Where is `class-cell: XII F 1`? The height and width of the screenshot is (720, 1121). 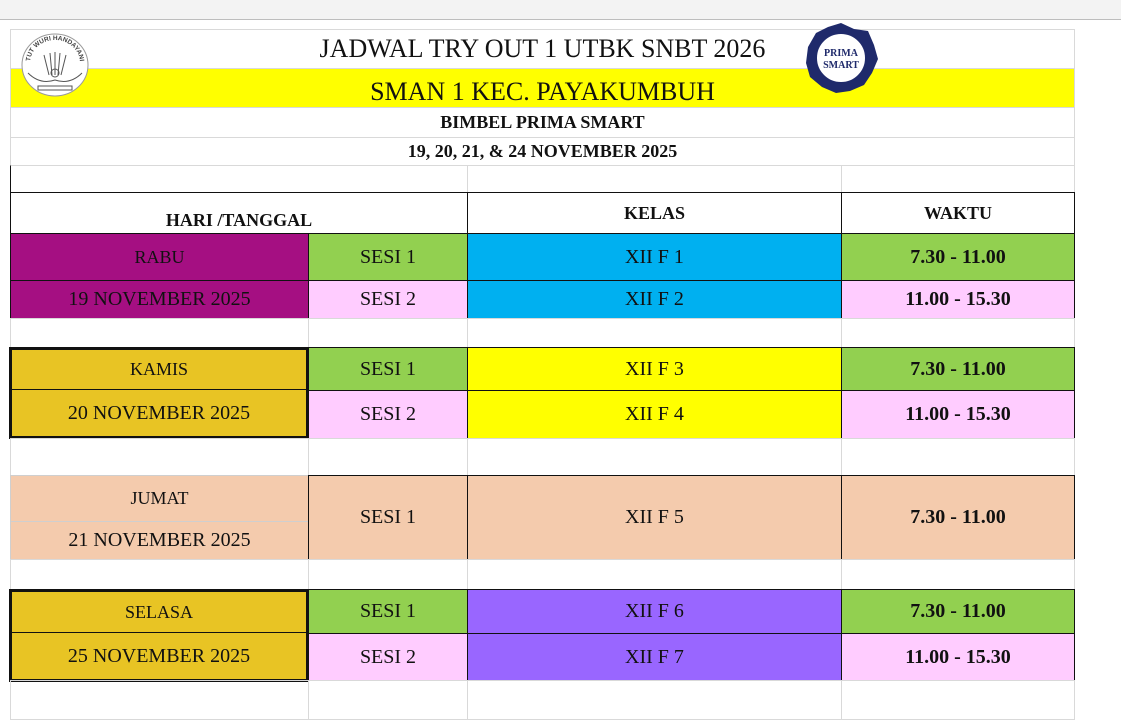
class-cell: XII F 1 is located at coordinates (654, 257).